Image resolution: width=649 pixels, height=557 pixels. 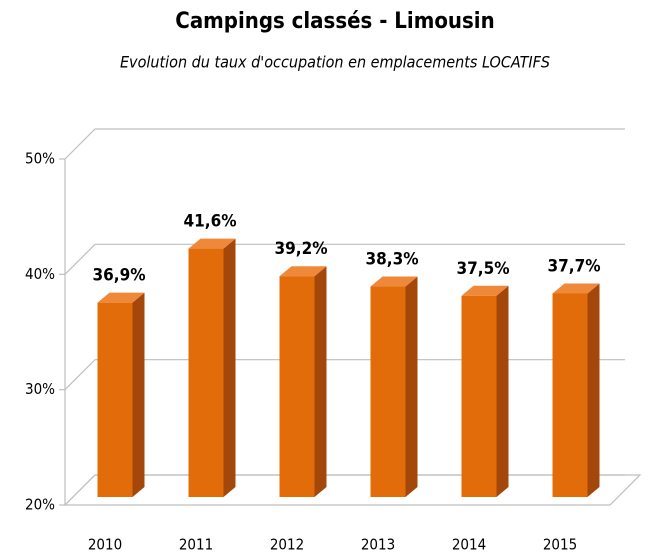 What do you see at coordinates (378, 545) in the screenshot?
I see `x-tick-label: 2013` at bounding box center [378, 545].